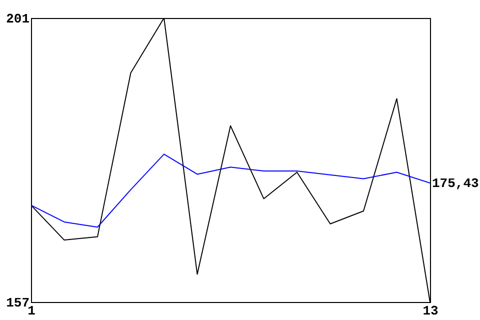 Image resolution: width=480 pixels, height=320 pixels. Describe the element at coordinates (456, 184) in the screenshot. I see `annotation: 175,43` at that location.